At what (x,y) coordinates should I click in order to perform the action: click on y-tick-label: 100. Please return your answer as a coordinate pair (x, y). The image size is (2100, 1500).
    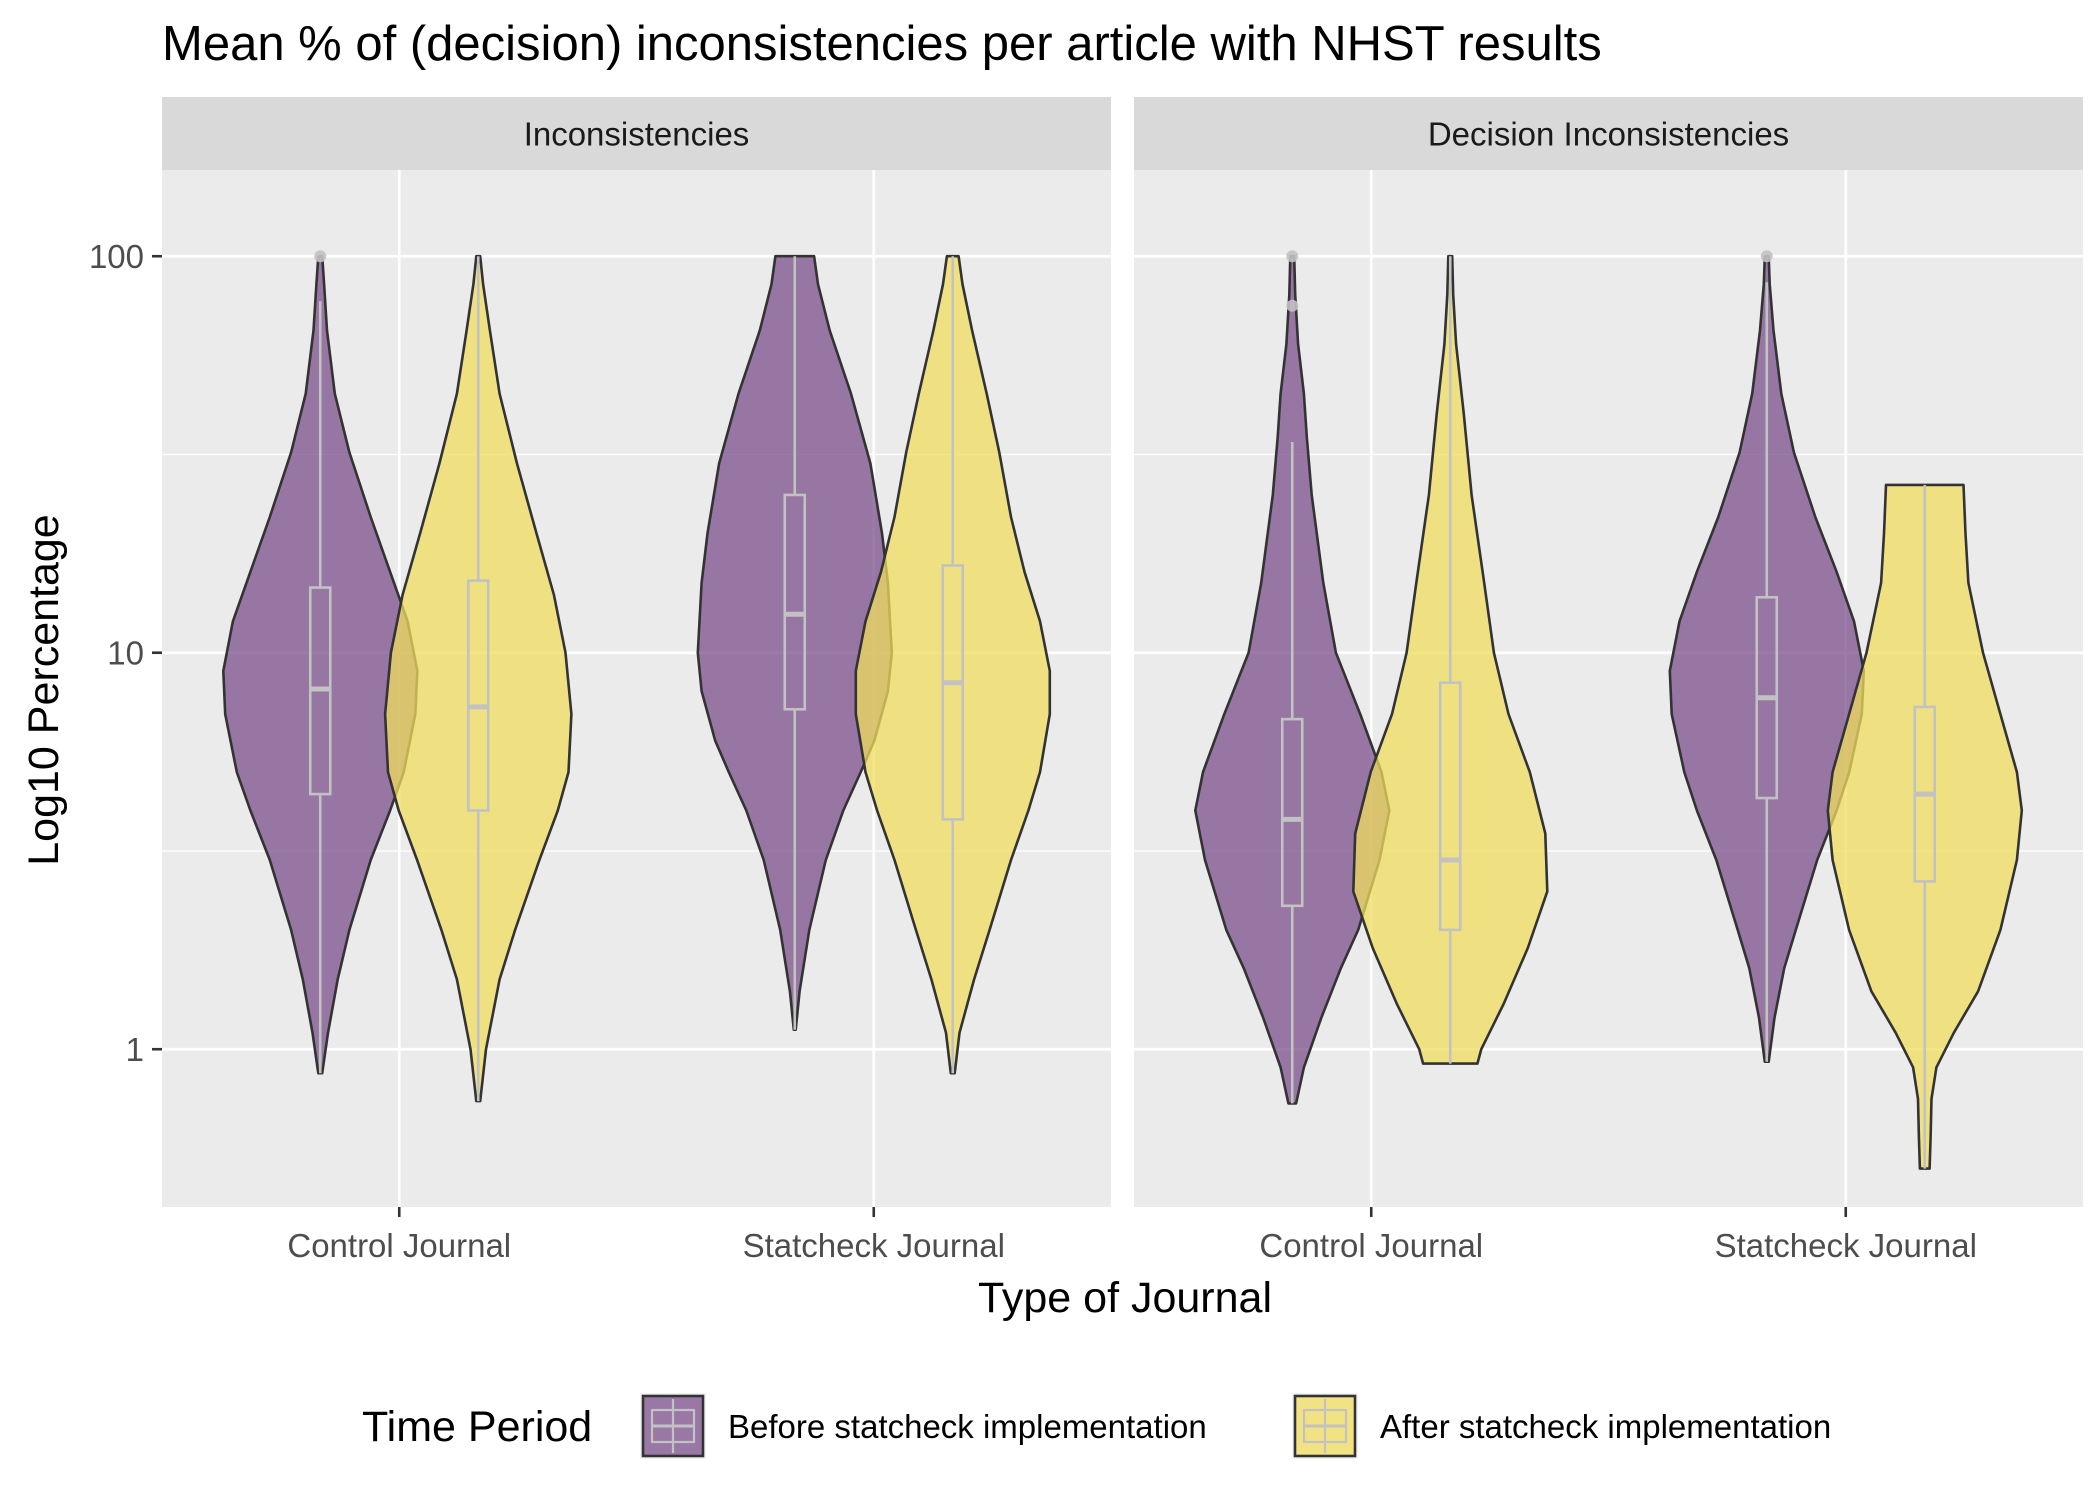
    Looking at the image, I should click on (116, 256).